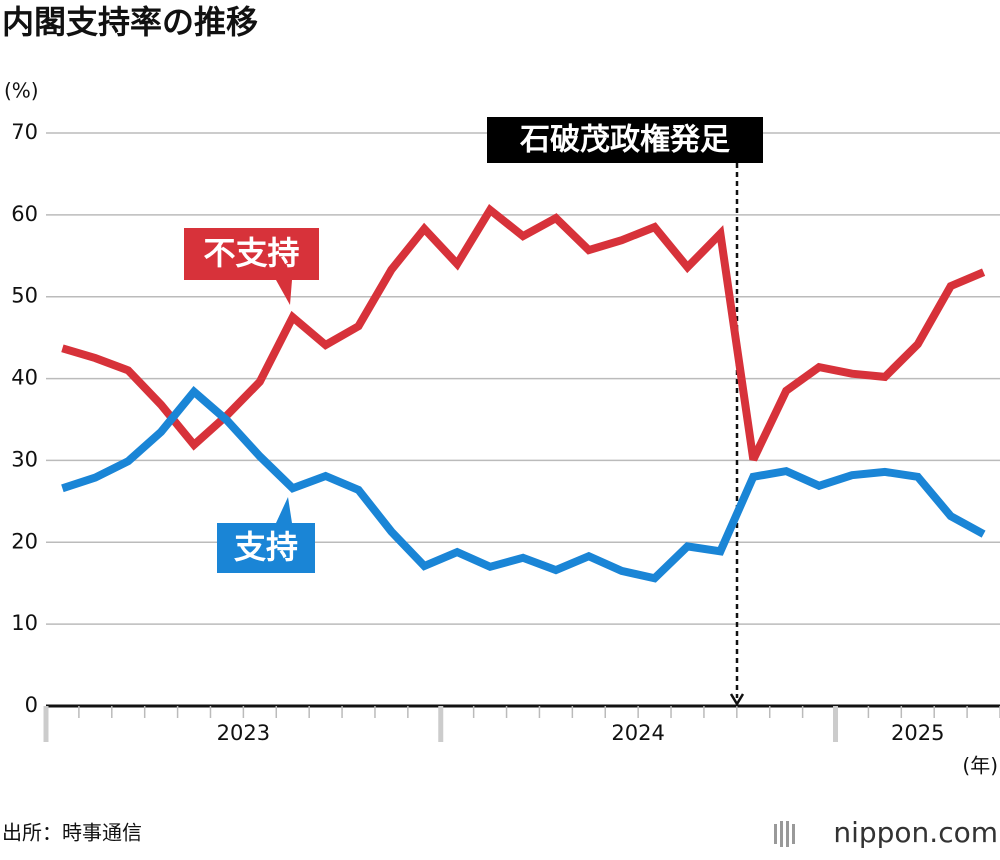 Image resolution: width=1000 pixels, height=860 pixels. I want to click on x-tick-label: 2024, so click(637, 733).